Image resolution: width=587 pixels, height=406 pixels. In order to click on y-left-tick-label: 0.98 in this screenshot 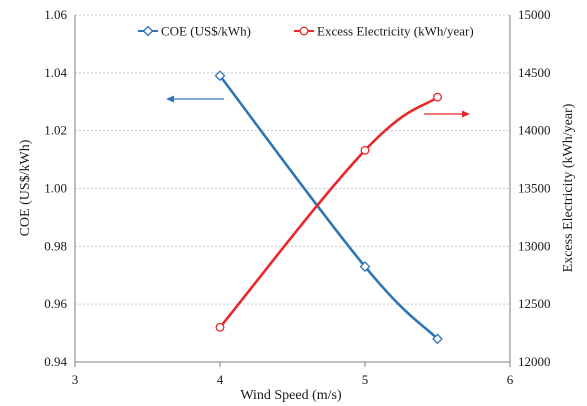, I will do `click(55, 245)`.